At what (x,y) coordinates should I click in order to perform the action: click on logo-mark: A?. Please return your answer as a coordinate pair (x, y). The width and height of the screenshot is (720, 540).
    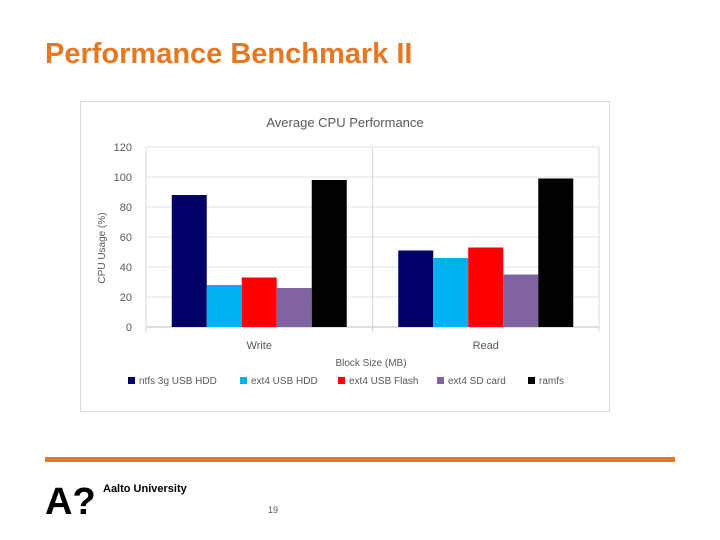
    Looking at the image, I should click on (70, 500).